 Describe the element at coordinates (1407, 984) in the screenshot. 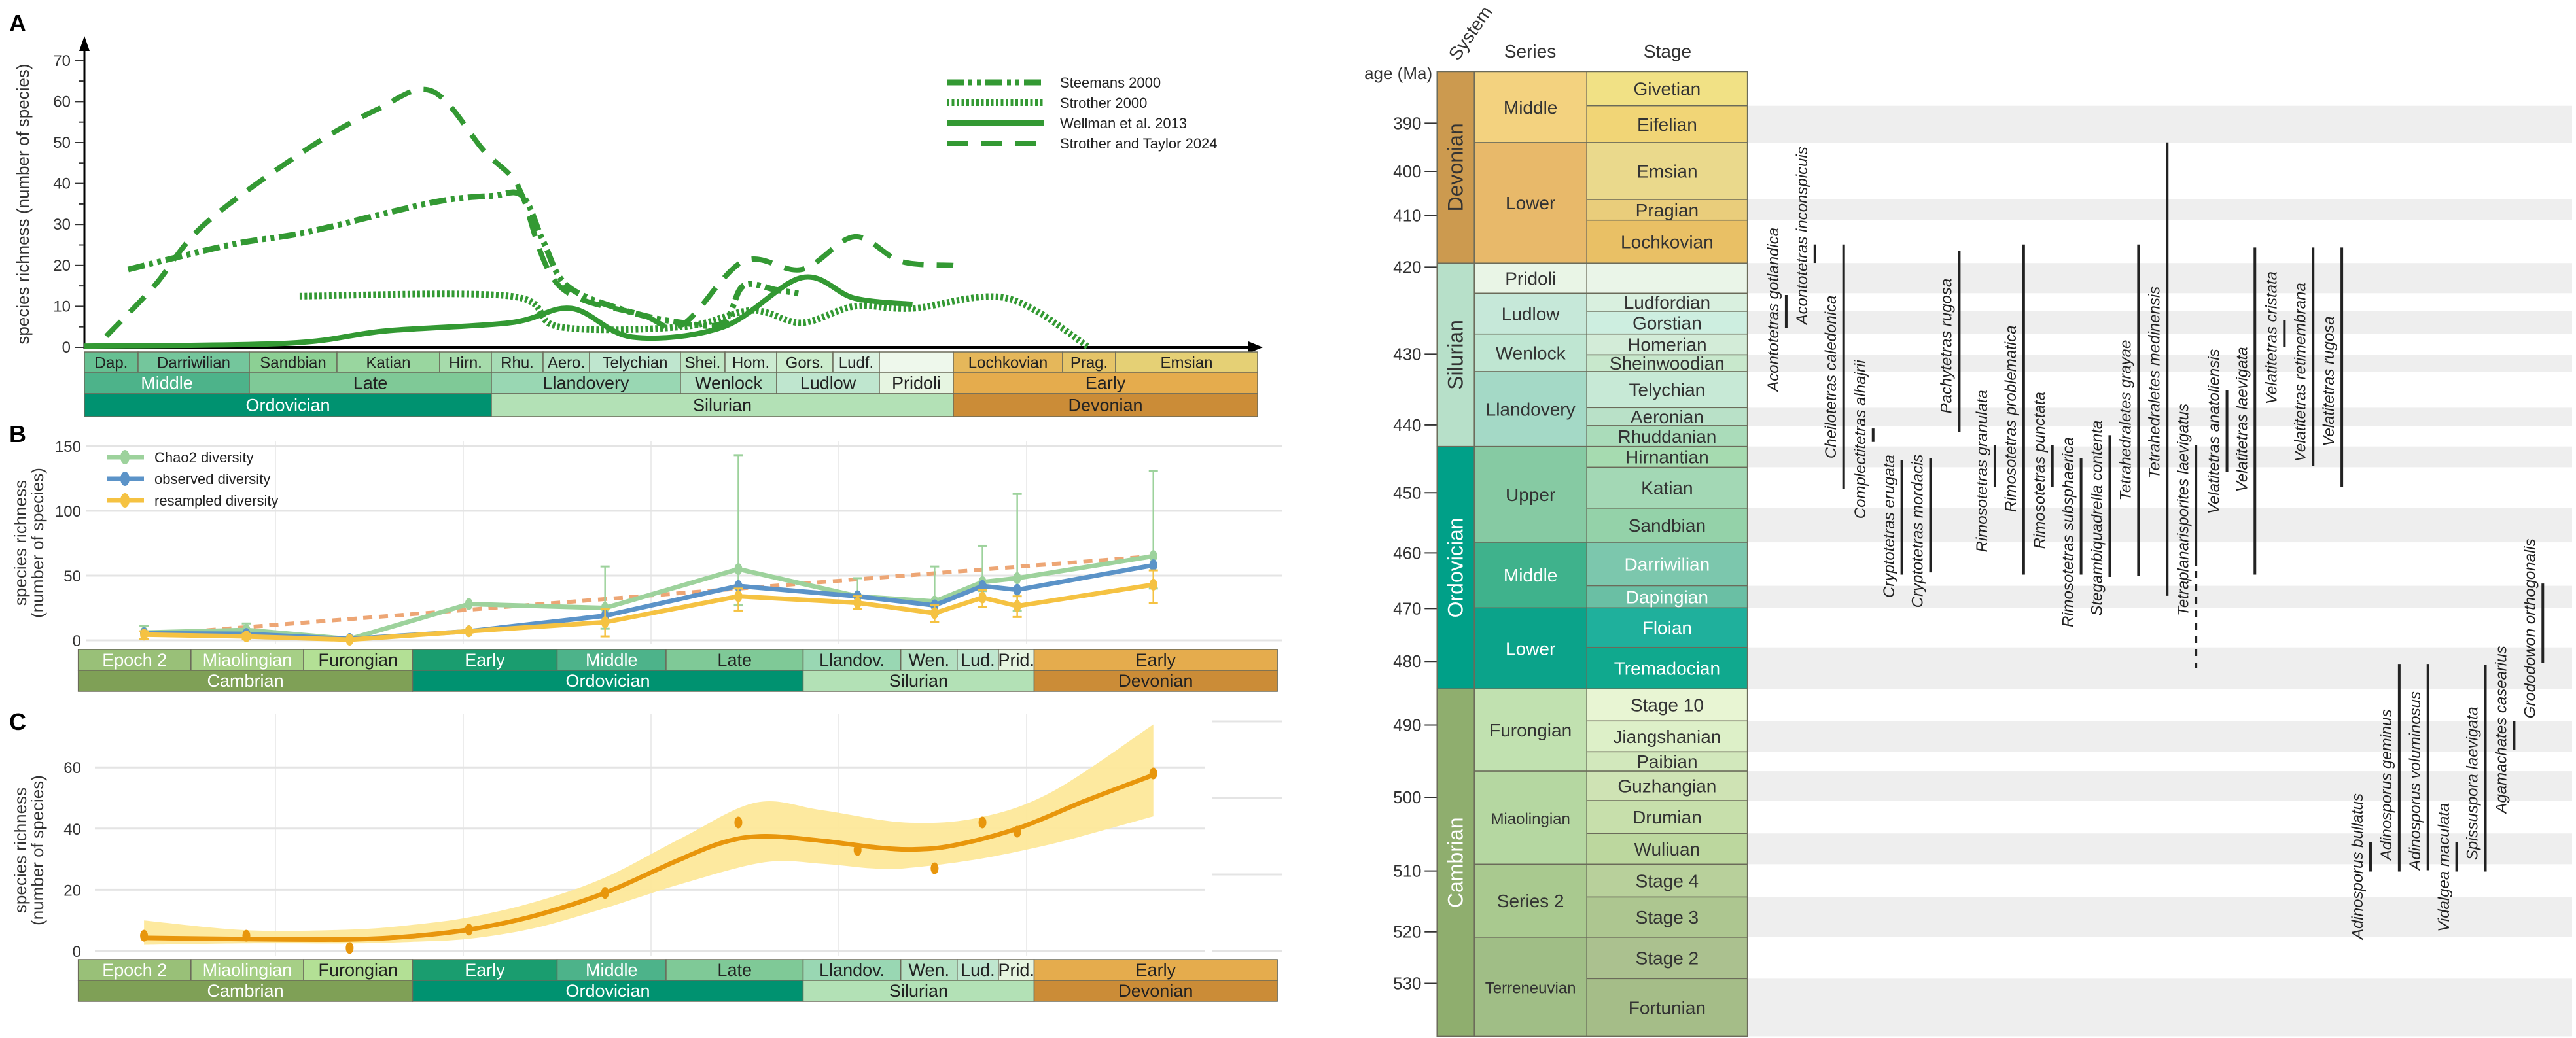

I see `age-tick-label: 530` at that location.